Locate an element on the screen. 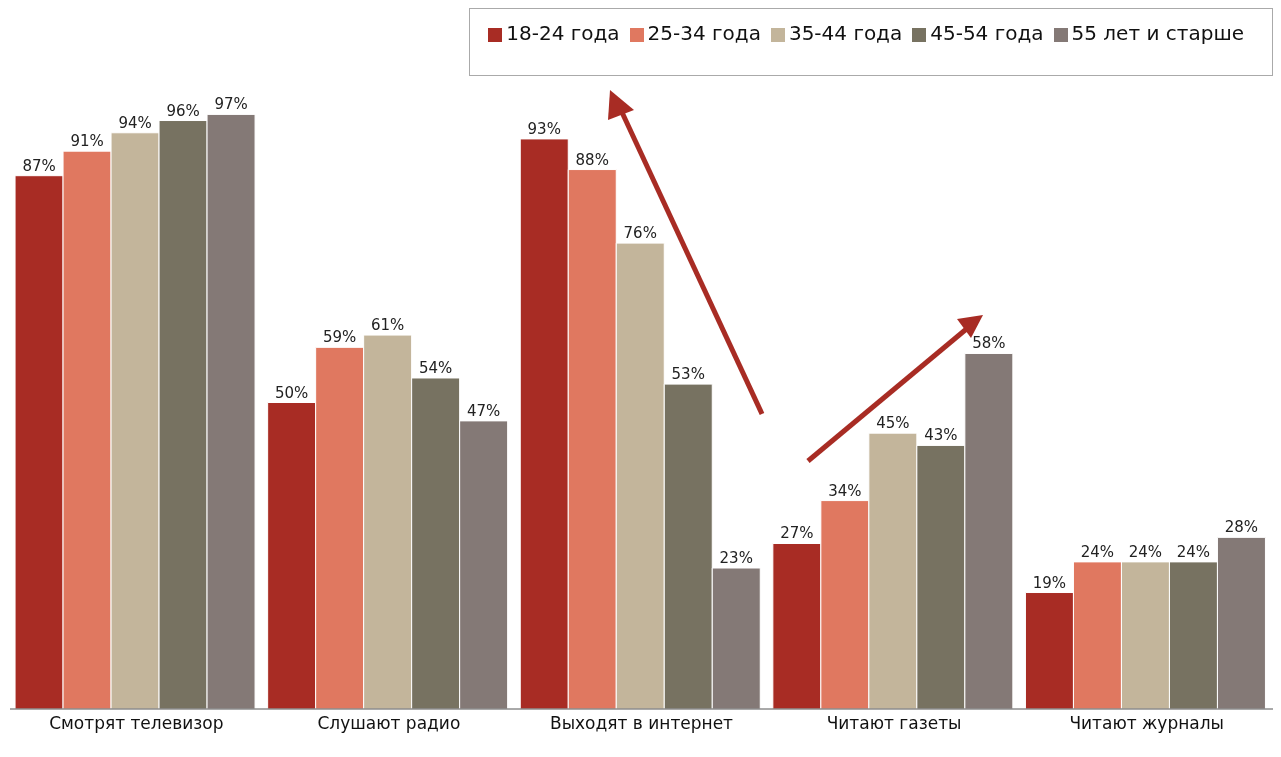 This screenshot has width=1281, height=757. data-label: 19% is located at coordinates (1049, 582).